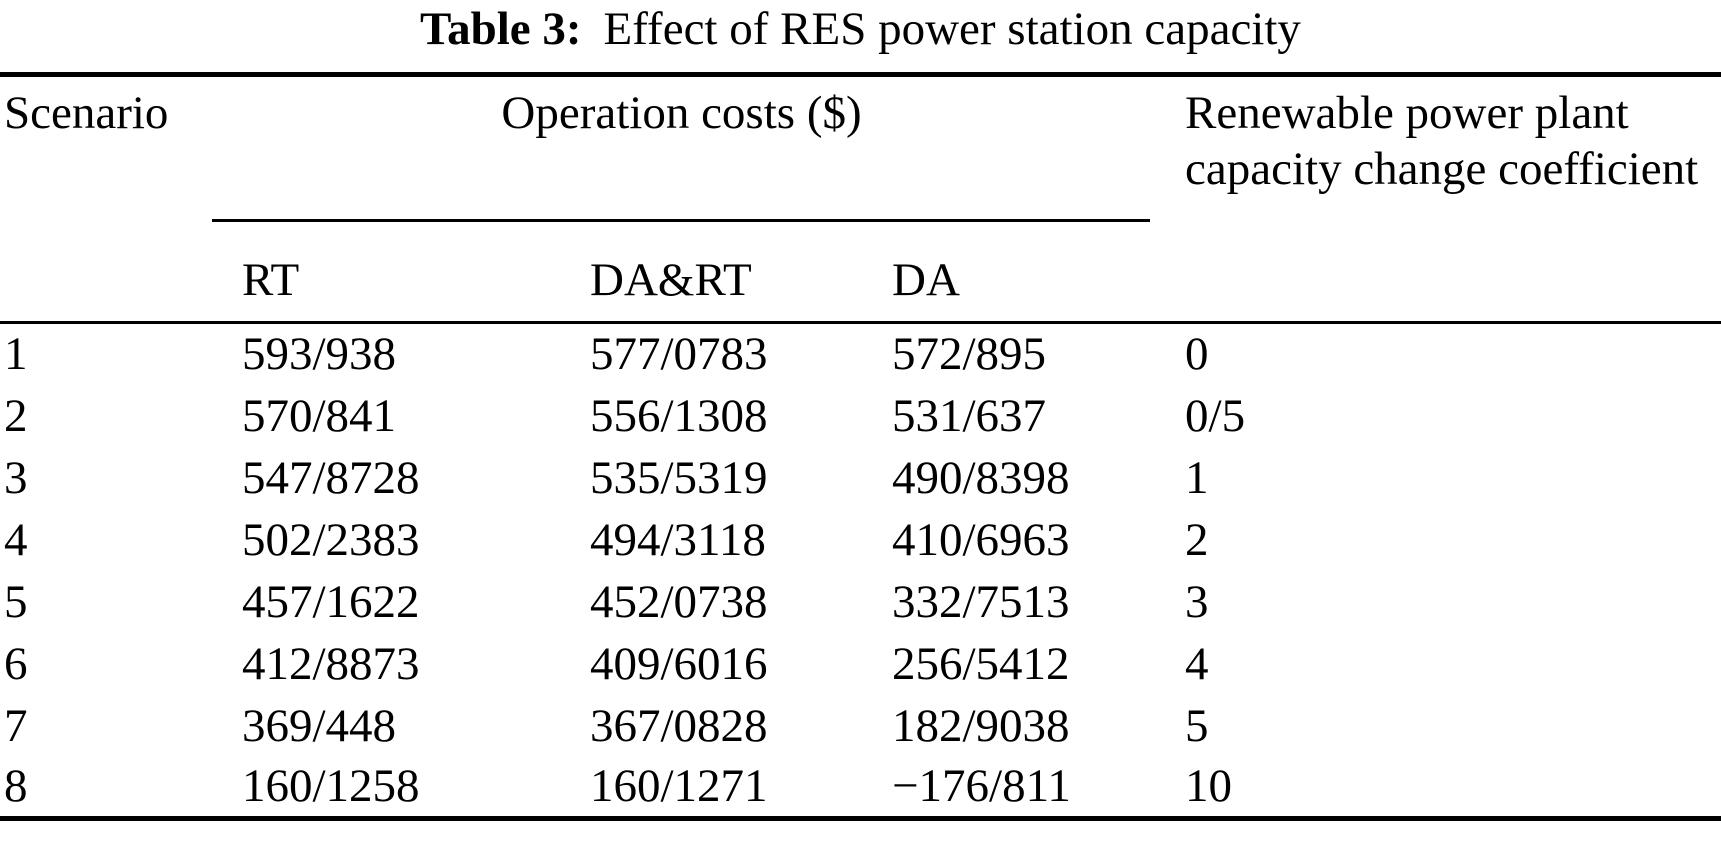 Image resolution: width=1721 pixels, height=842 pixels. What do you see at coordinates (679, 725) in the screenshot?
I see `da-rt-cost-cell: 367/0828` at bounding box center [679, 725].